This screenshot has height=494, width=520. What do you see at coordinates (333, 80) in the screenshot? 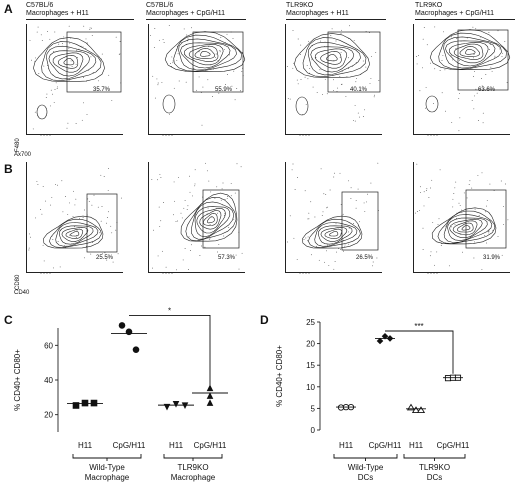
I see `facs-plot-a3` at bounding box center [333, 80].